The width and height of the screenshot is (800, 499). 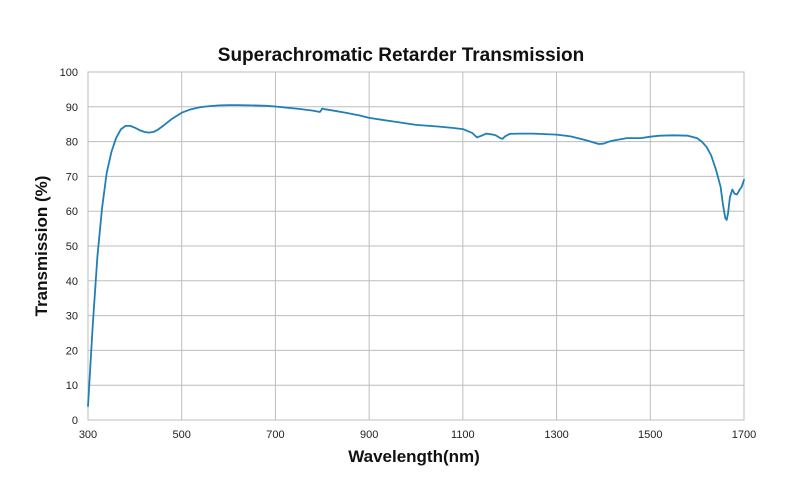 What do you see at coordinates (72, 143) in the screenshot?
I see `y-tick-label: 80` at bounding box center [72, 143].